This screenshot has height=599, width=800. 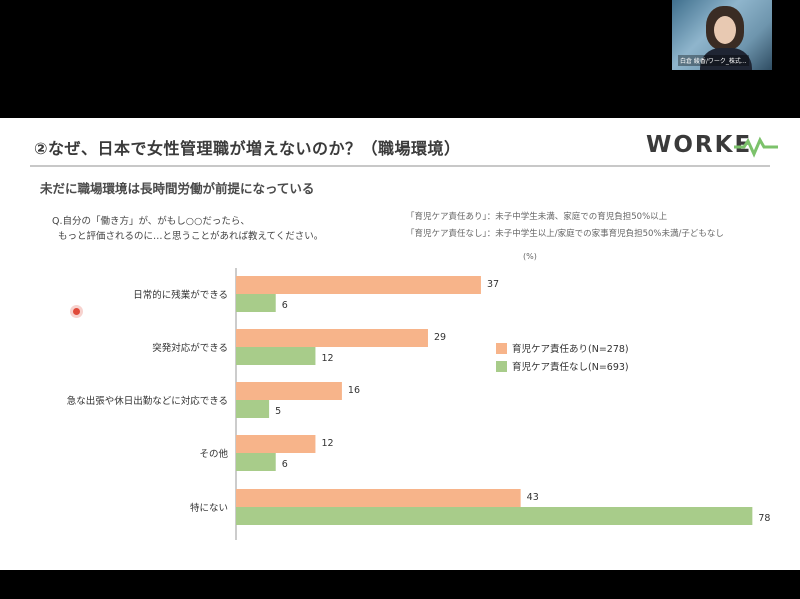 I want to click on category-label: 特にない, so click(x=209, y=508).